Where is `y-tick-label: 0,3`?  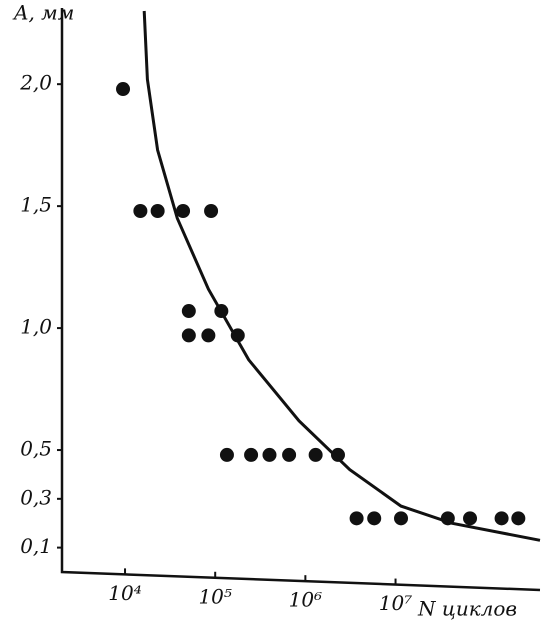
y-tick-label: 0,3 is located at coordinates (36, 497).